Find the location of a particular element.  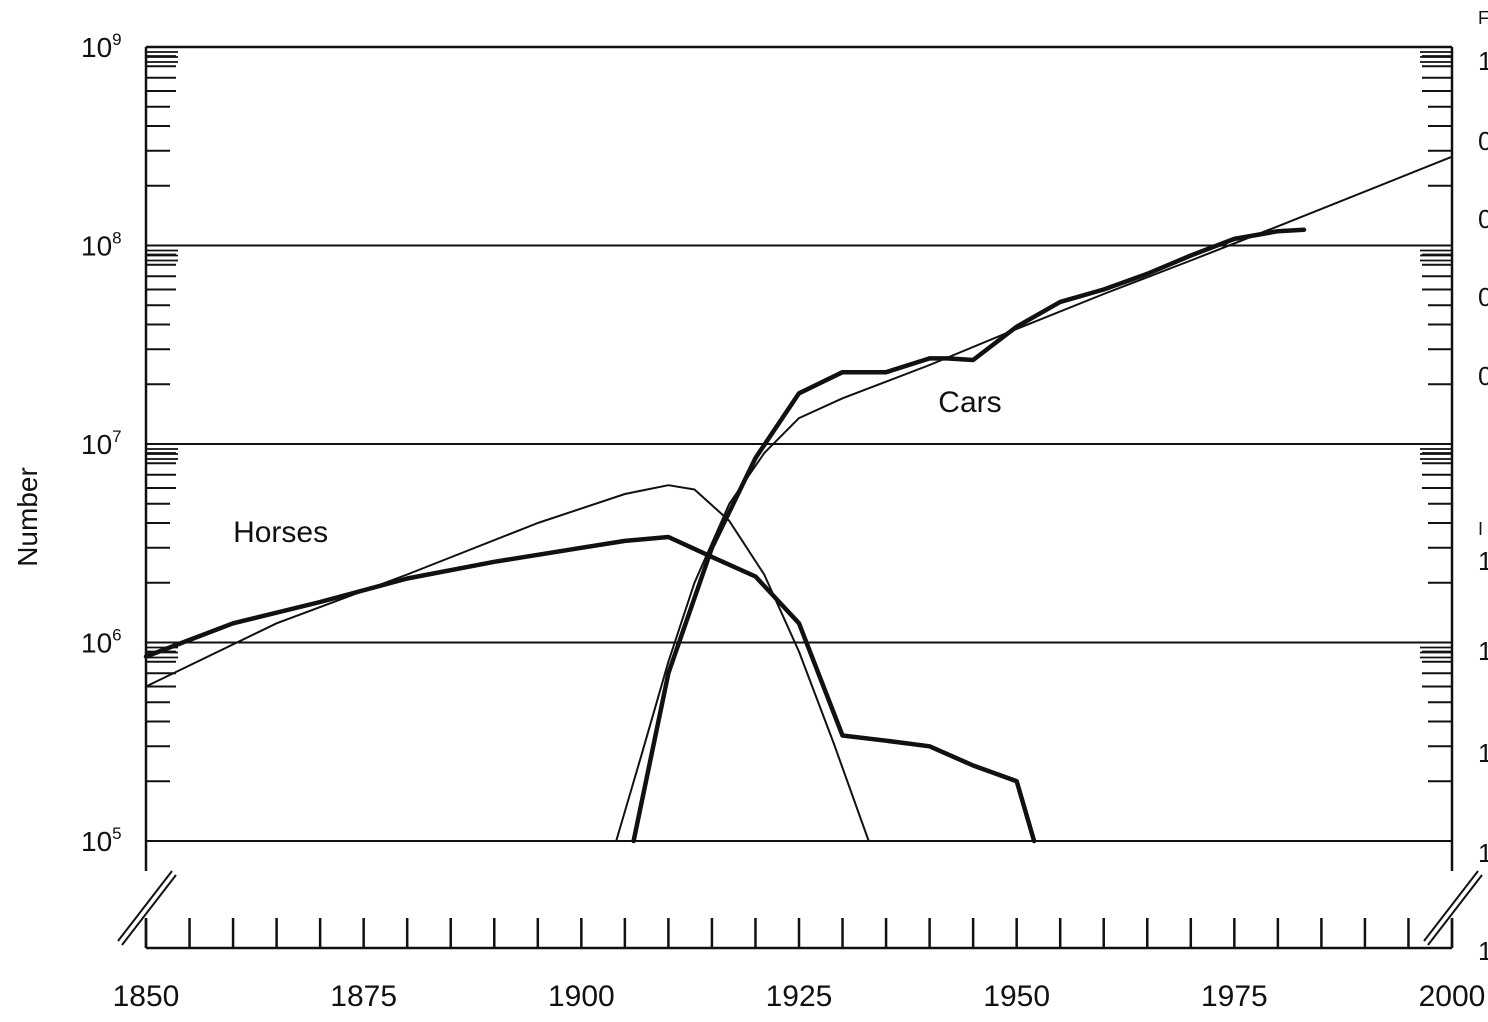

x-tick-label: 1950 is located at coordinates (1016, 996).